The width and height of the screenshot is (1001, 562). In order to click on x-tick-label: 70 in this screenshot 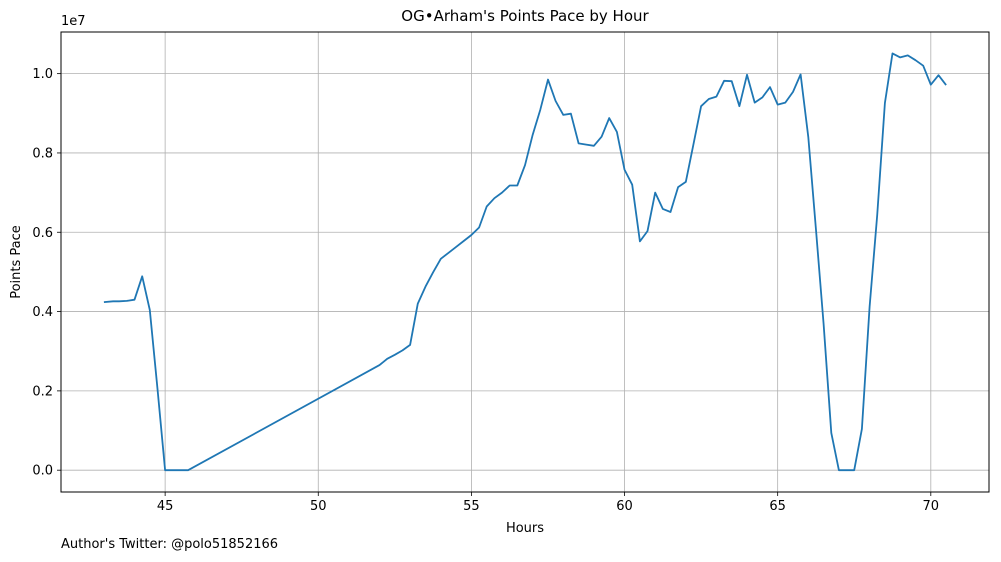, I will do `click(931, 506)`.